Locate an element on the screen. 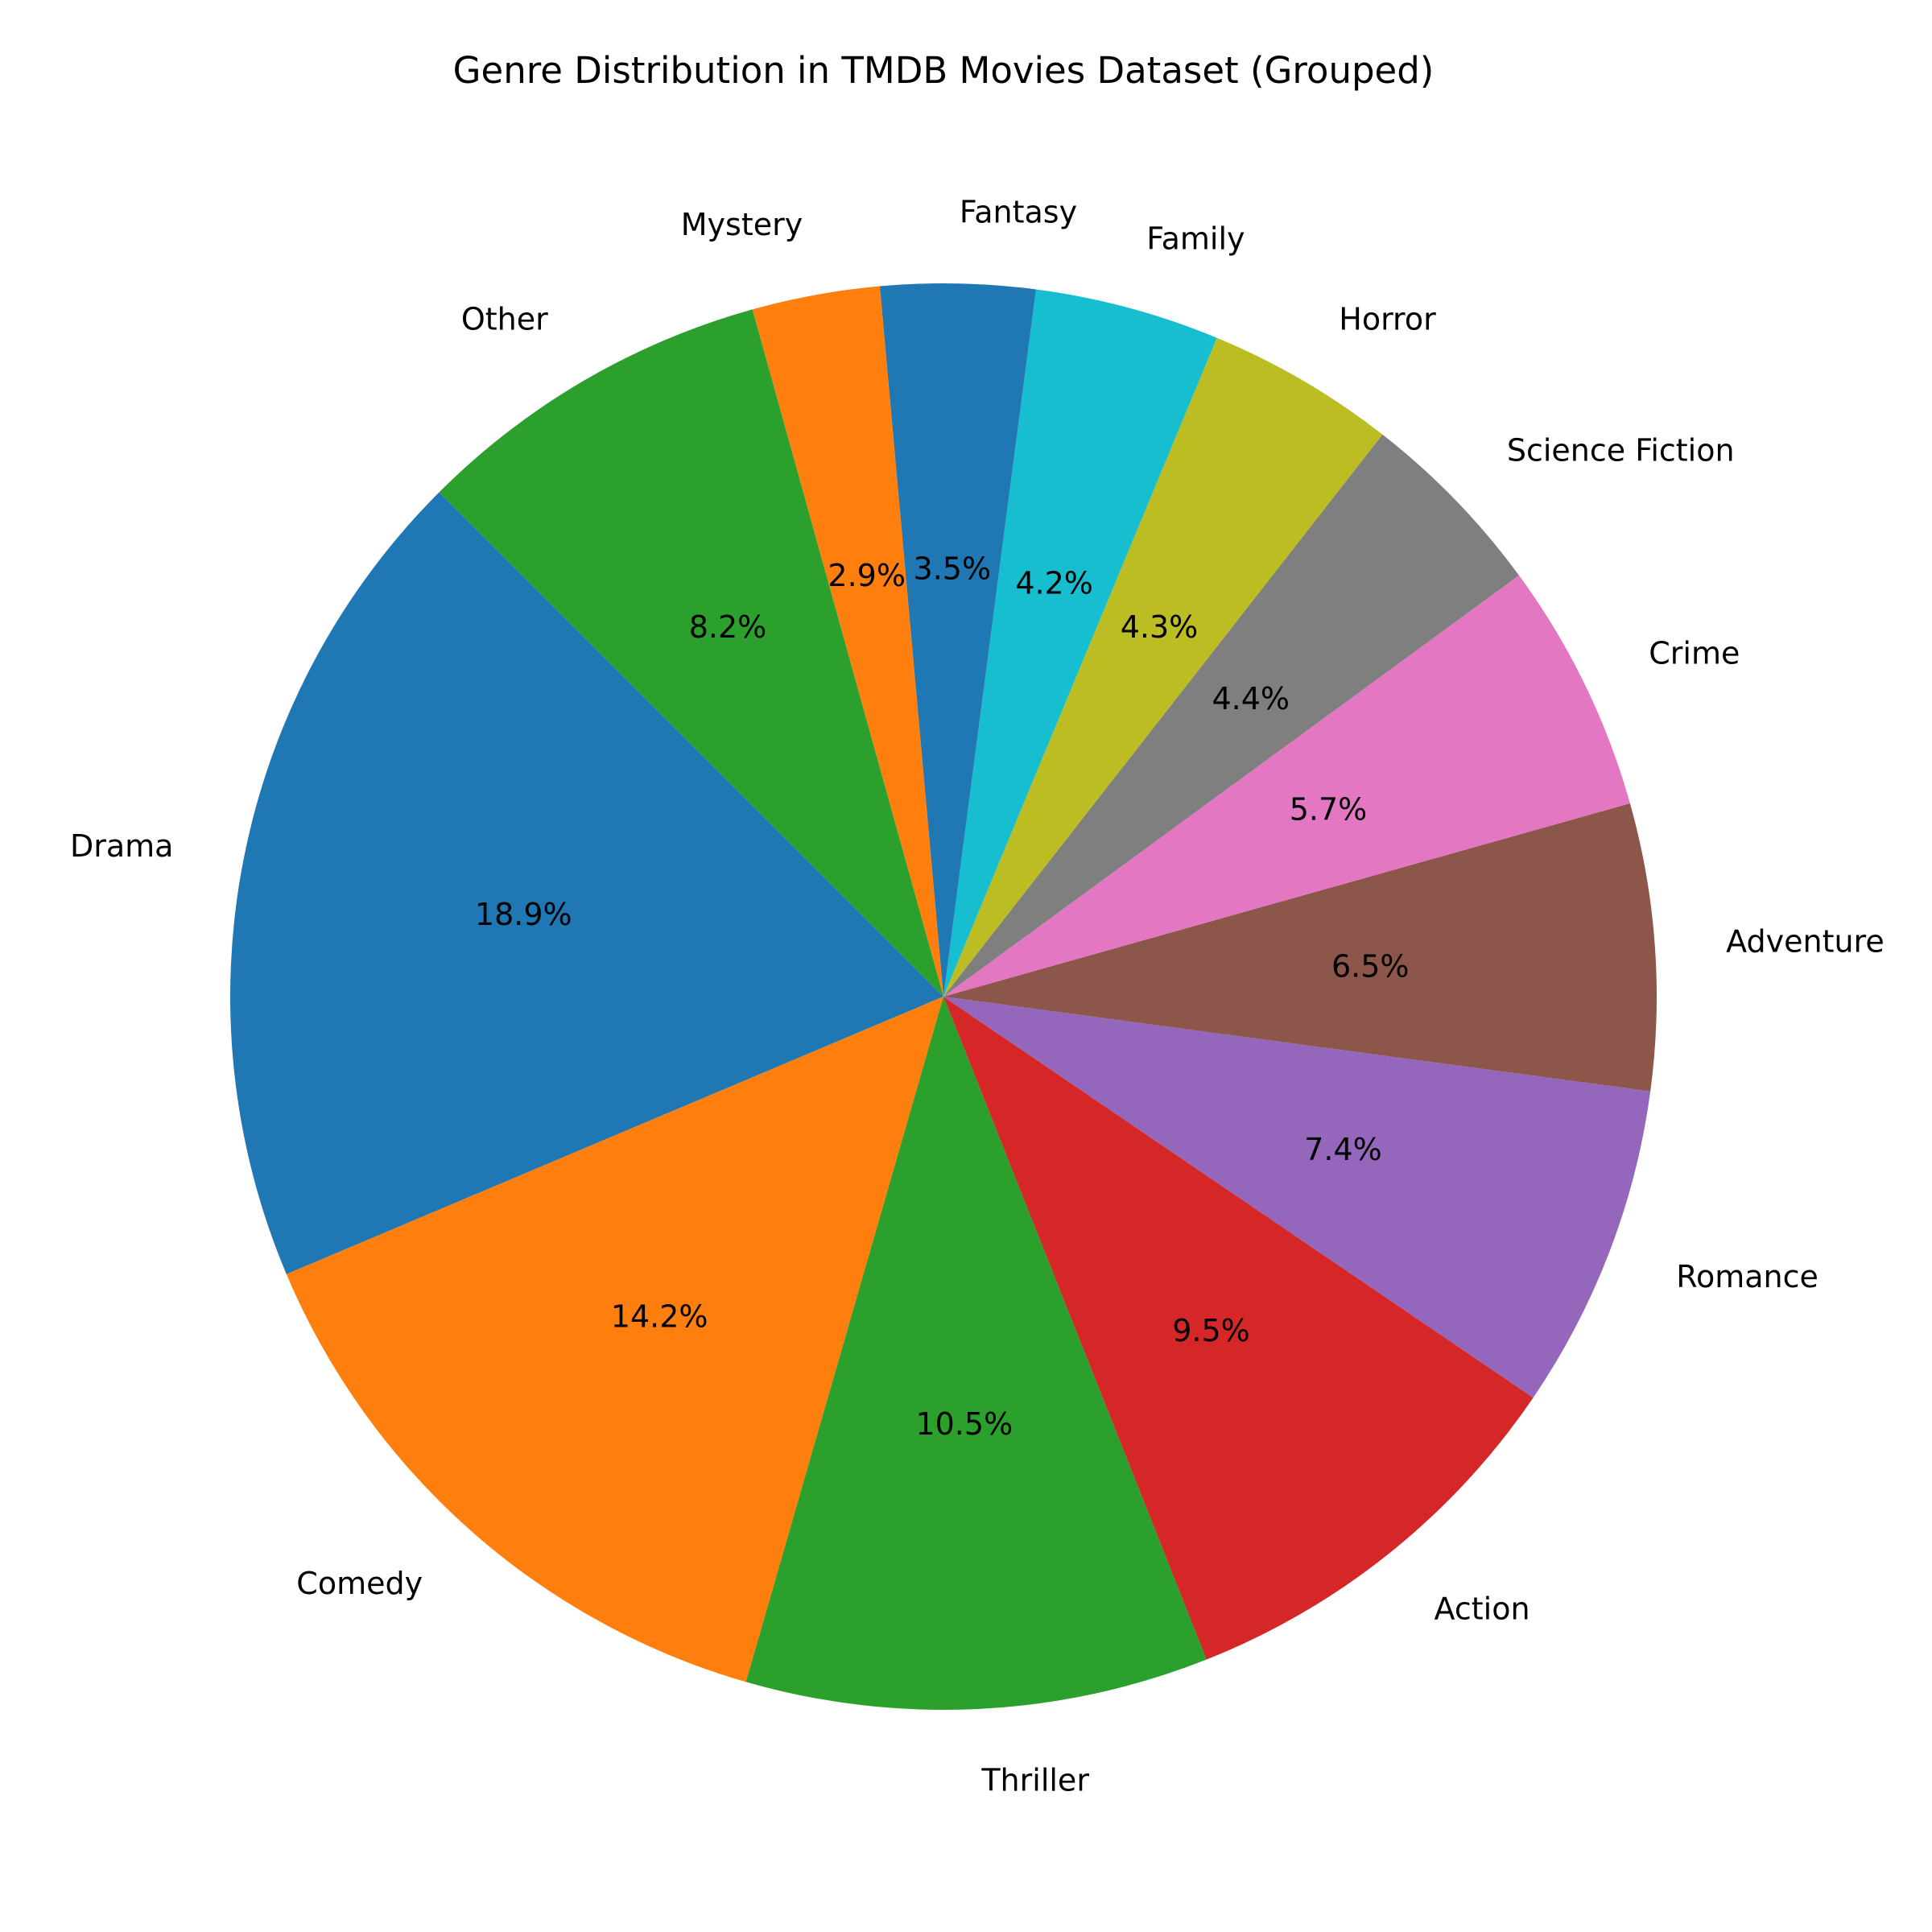 The width and height of the screenshot is (1932, 1932). slice-label-action: Action is located at coordinates (1482, 1608).